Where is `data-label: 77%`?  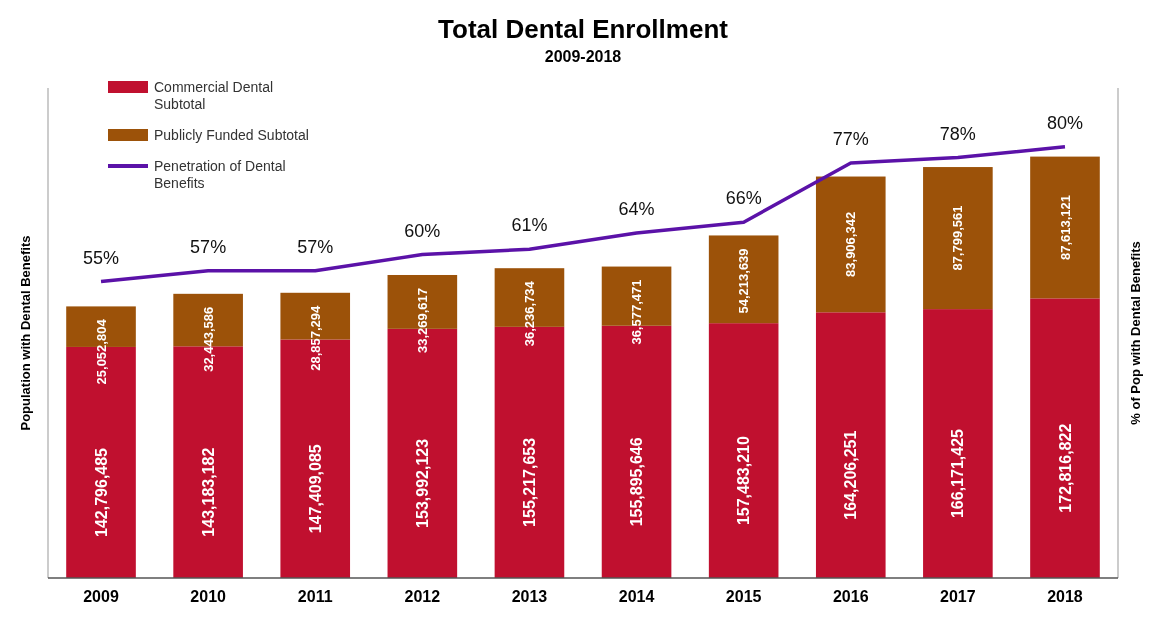
data-label: 77% is located at coordinates (850, 138).